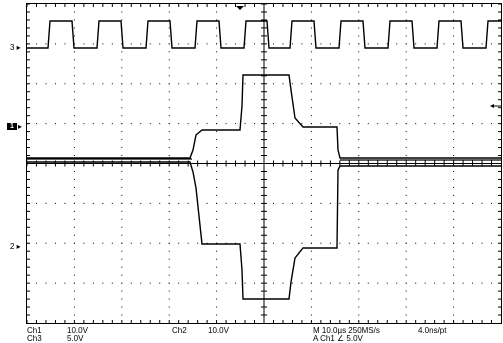 The width and height of the screenshot is (503, 343). Describe the element at coordinates (34, 338) in the screenshot. I see `ch3-status-label: Ch3` at that location.